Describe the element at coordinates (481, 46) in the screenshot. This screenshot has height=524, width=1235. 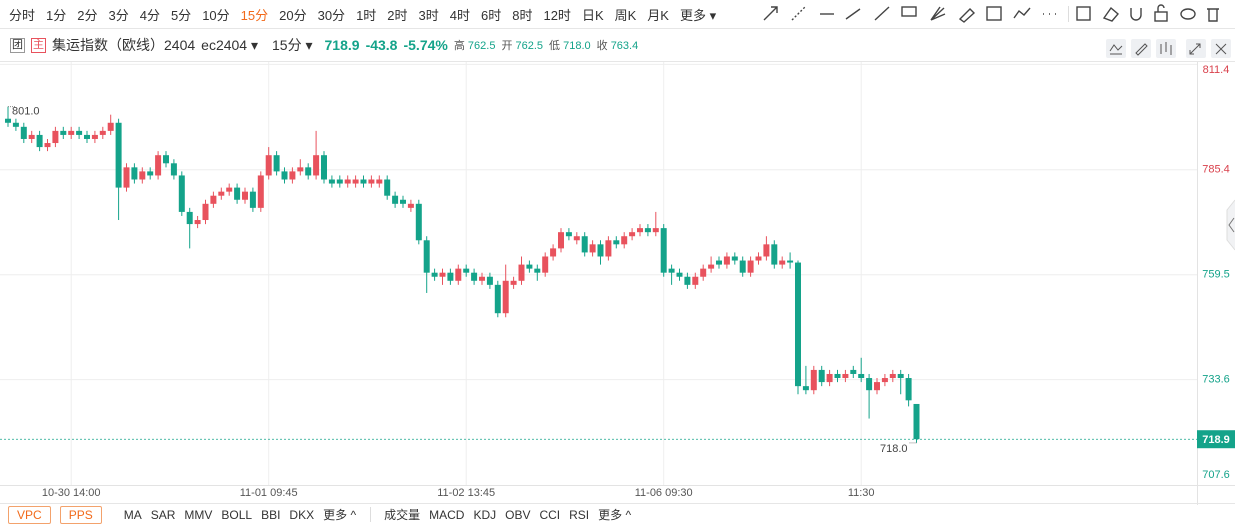
I see `stat-value: 762.5` at that location.